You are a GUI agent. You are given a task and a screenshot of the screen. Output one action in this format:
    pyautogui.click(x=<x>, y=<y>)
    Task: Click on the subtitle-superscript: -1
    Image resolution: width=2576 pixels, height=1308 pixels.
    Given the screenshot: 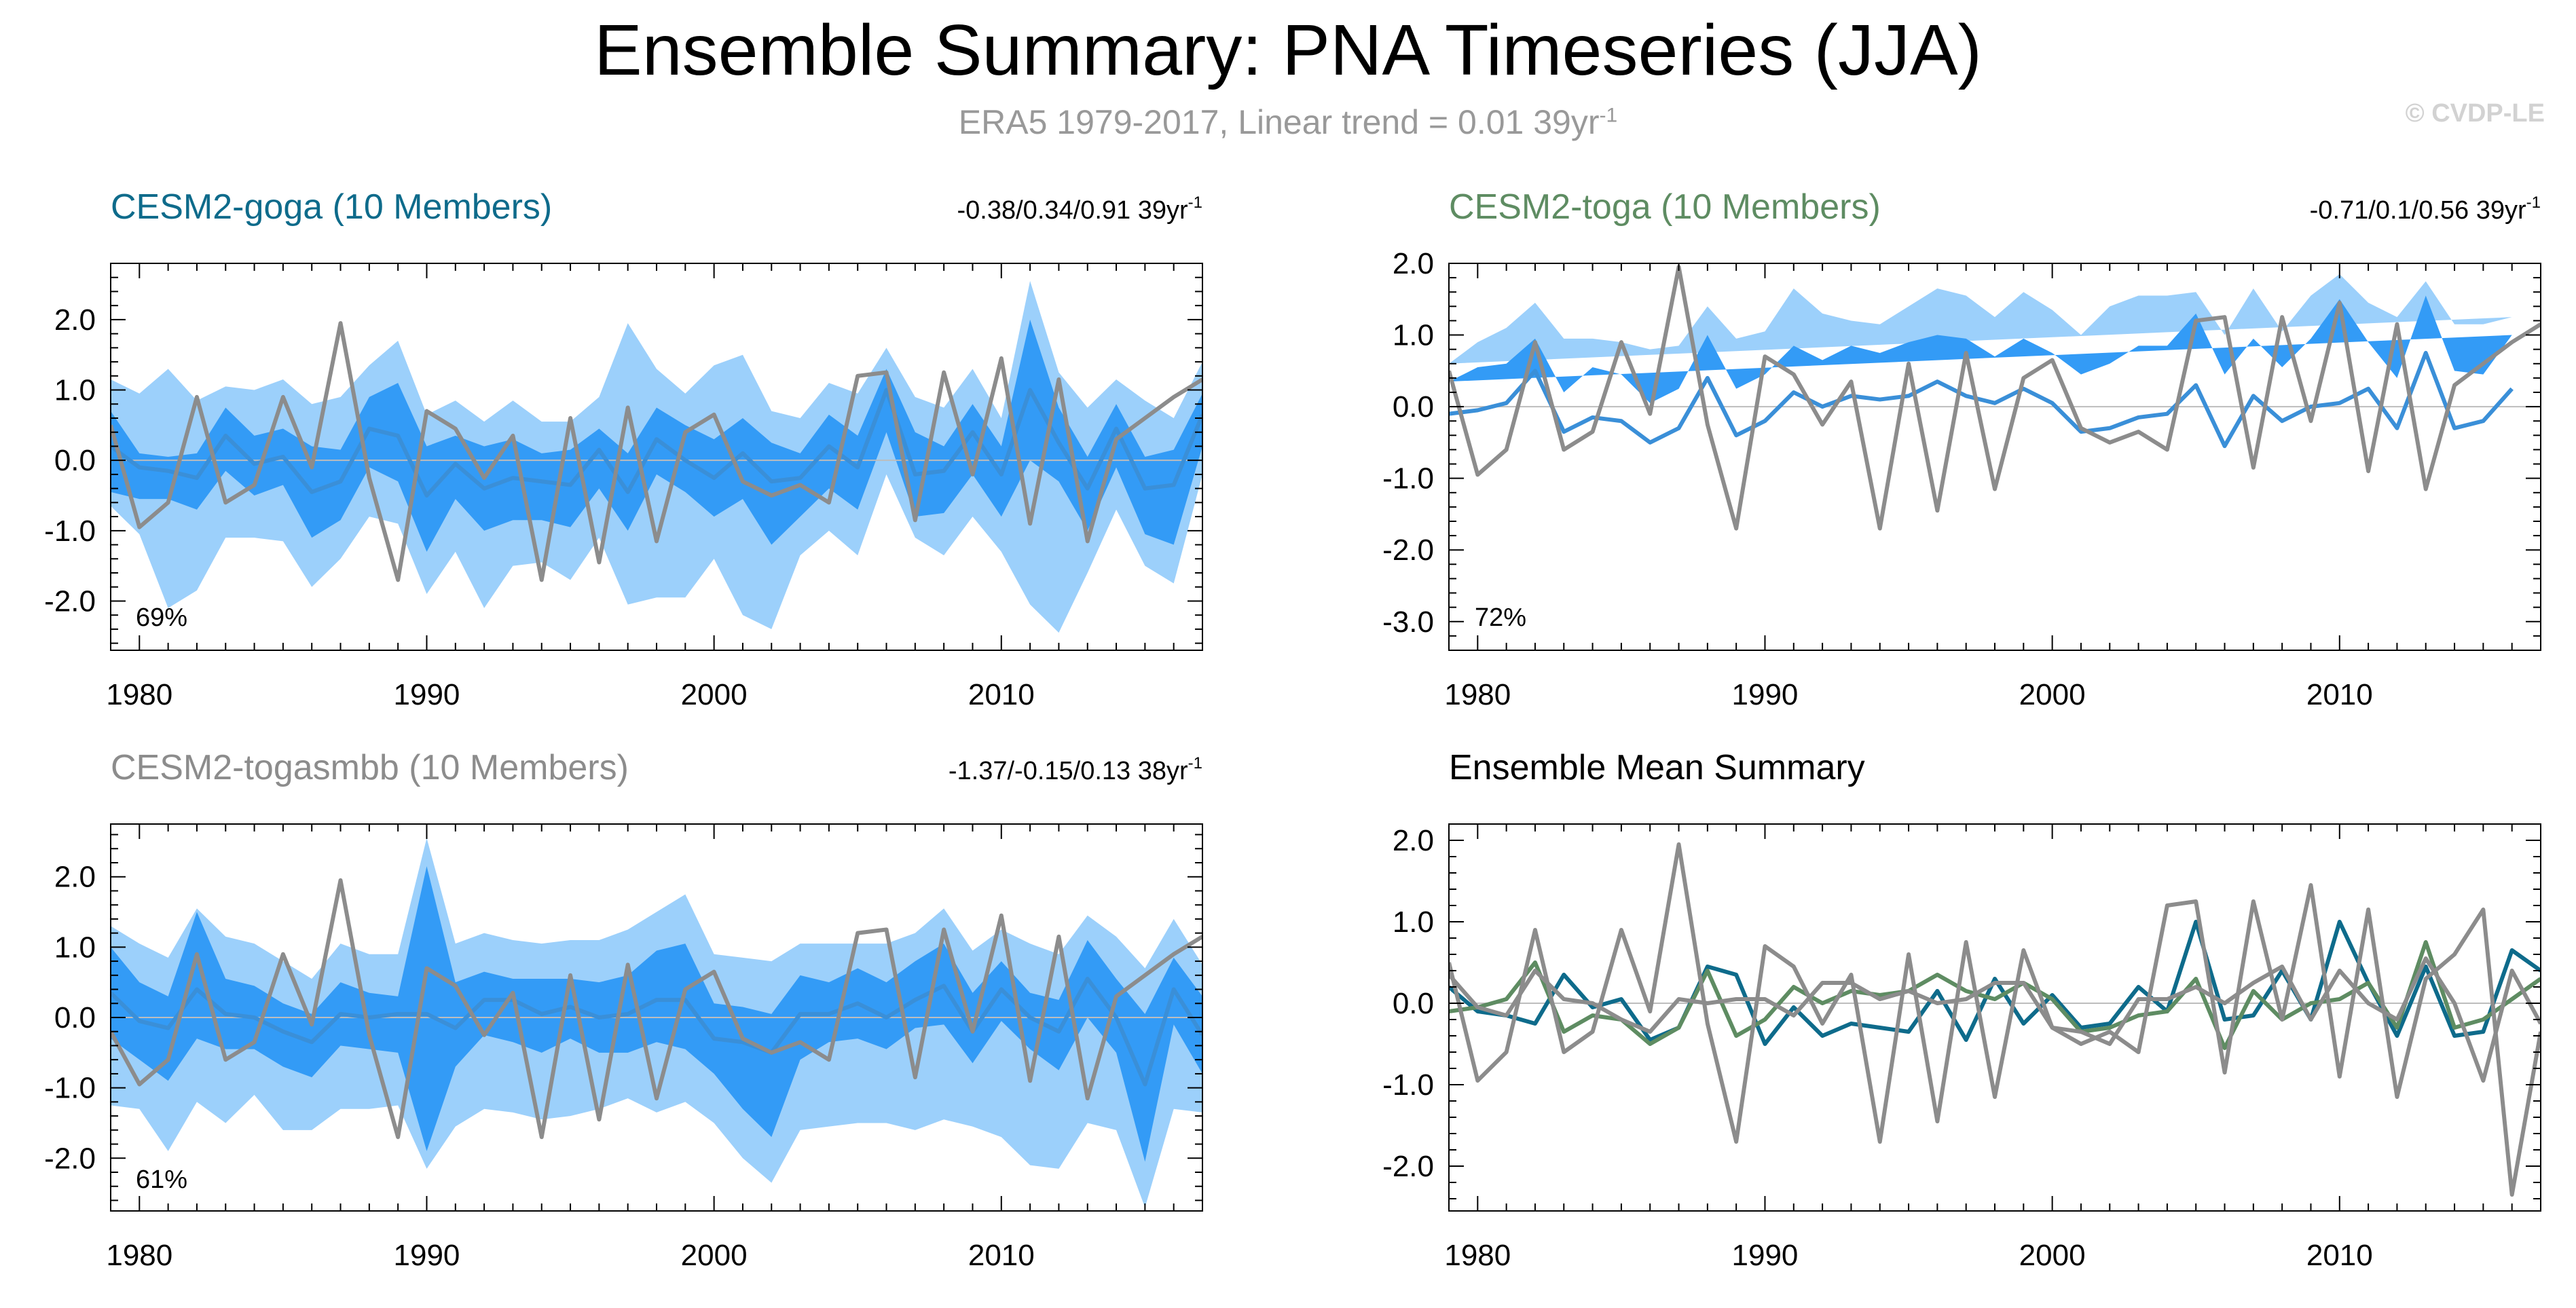 What is the action you would take?
    pyautogui.click(x=1608, y=115)
    